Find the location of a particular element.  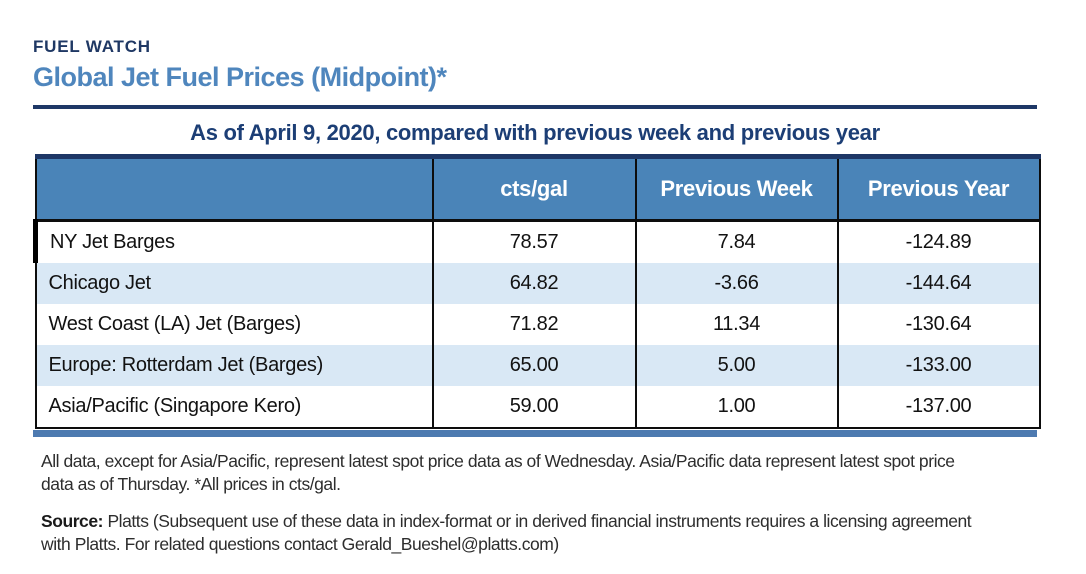

table-row: NY Jet Barges 78.57 7.84 -124.89 is located at coordinates (536, 241).